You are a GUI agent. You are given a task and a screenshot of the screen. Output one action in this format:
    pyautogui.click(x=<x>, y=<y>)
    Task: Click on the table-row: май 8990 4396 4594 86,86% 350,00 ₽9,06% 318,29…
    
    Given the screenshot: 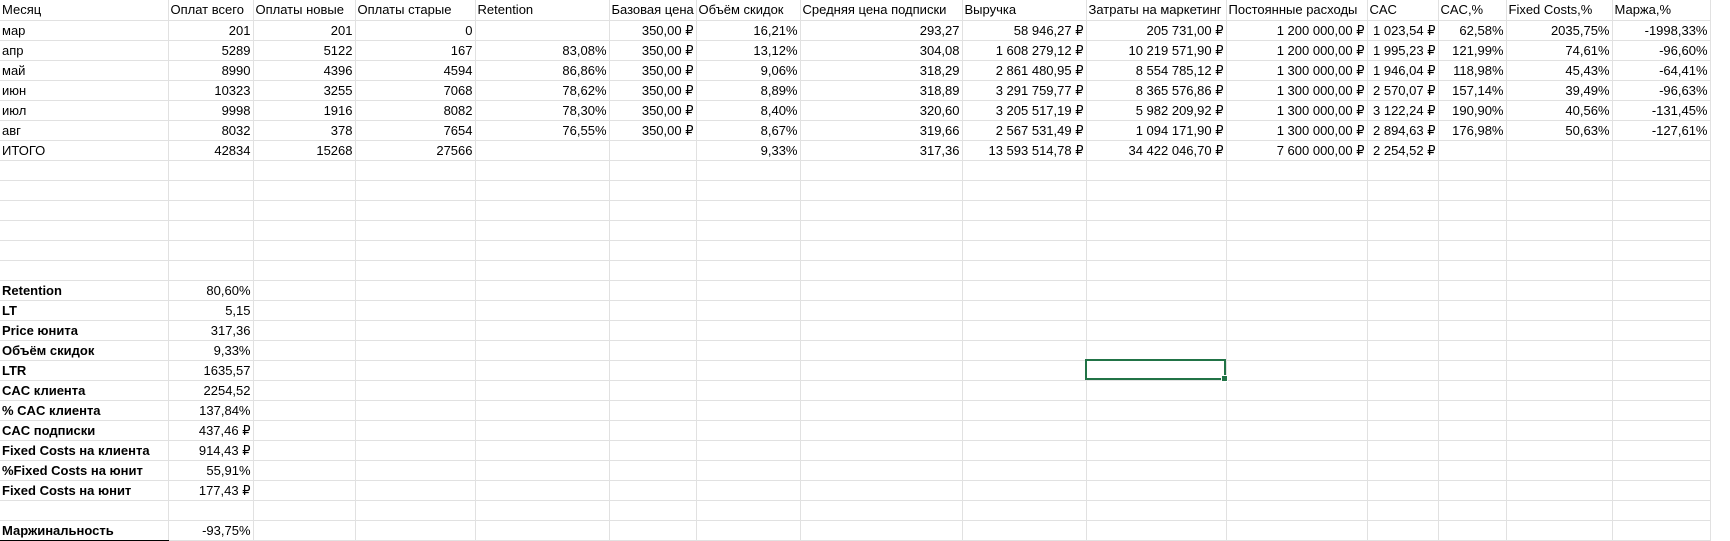 What is the action you would take?
    pyautogui.click(x=855, y=70)
    